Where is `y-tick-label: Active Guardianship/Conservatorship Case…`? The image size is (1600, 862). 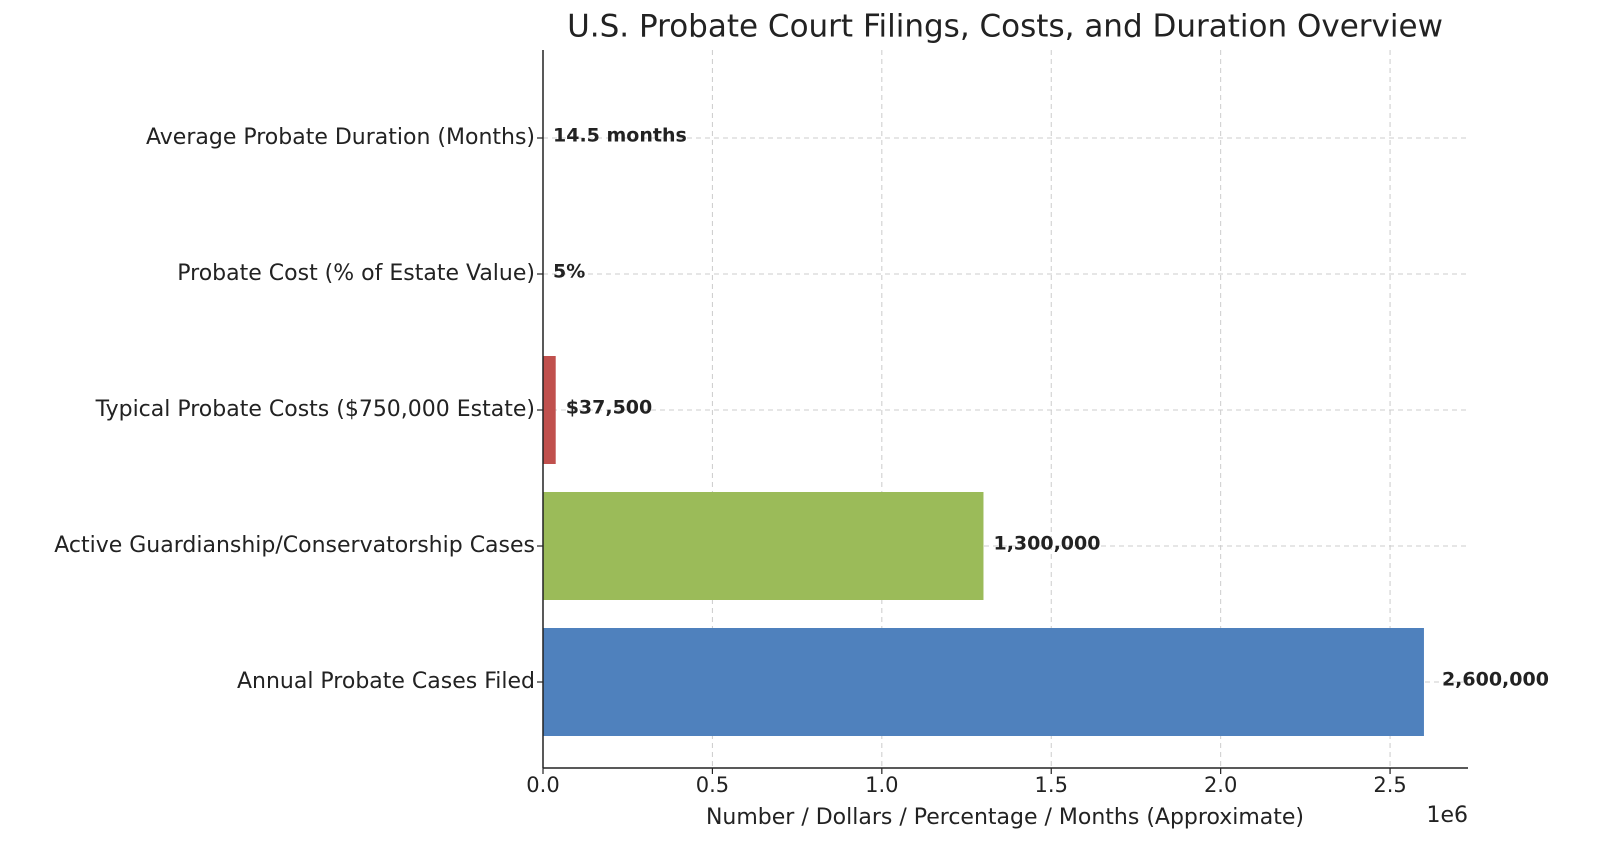 y-tick-label: Active Guardianship/Conservatorship Case… is located at coordinates (294, 545).